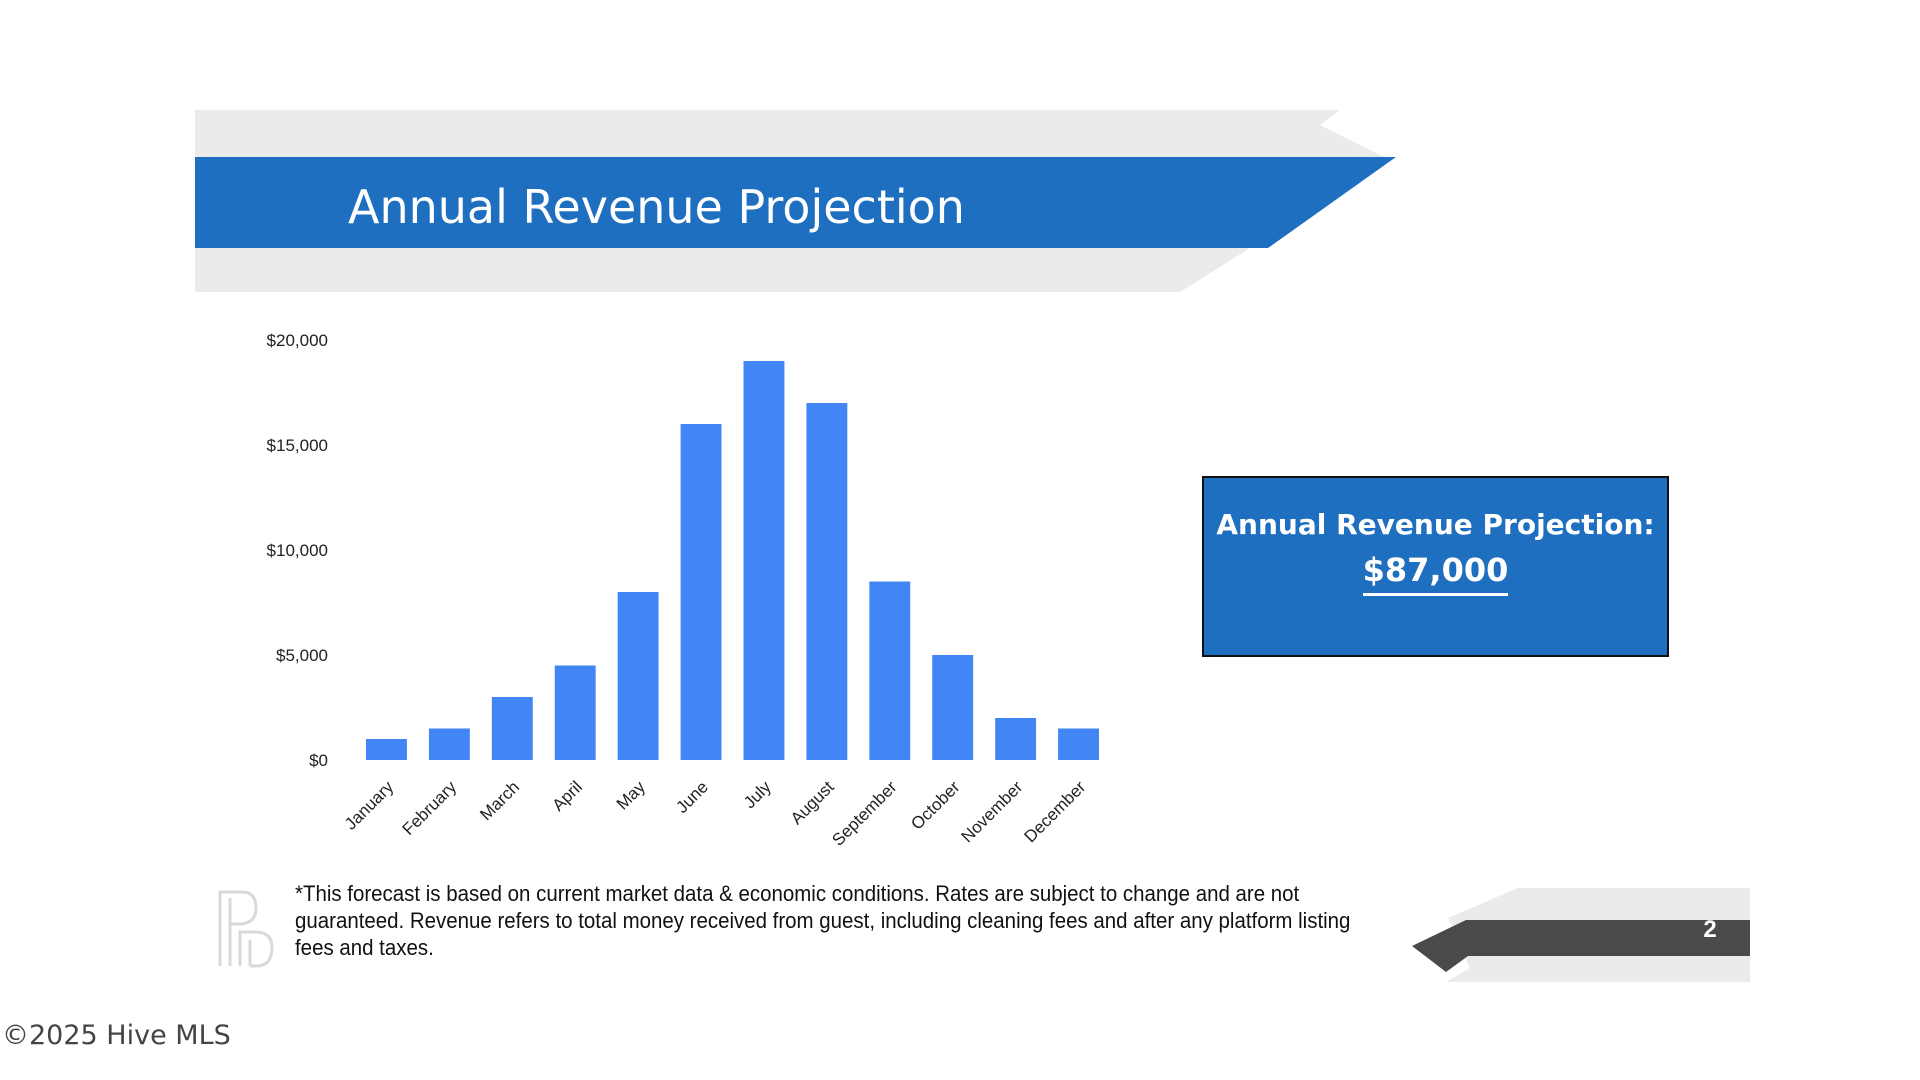 This screenshot has height=1080, width=1920. I want to click on rb-monogram-icon, so click(246, 929).